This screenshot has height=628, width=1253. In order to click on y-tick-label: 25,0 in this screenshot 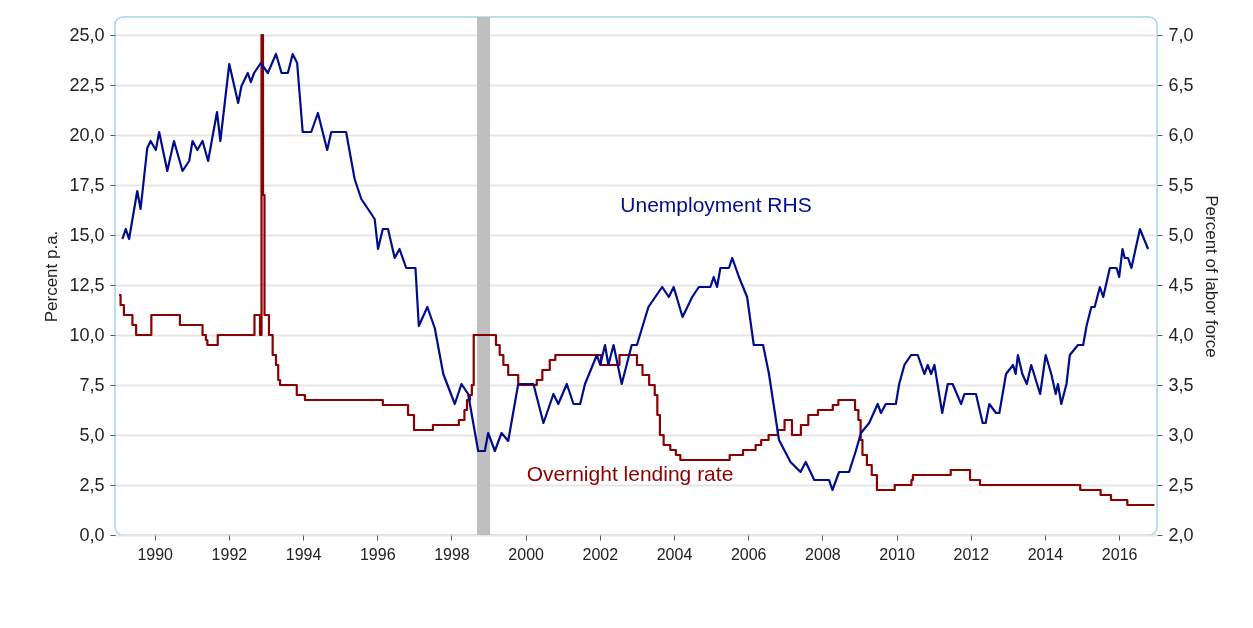, I will do `click(87, 34)`.